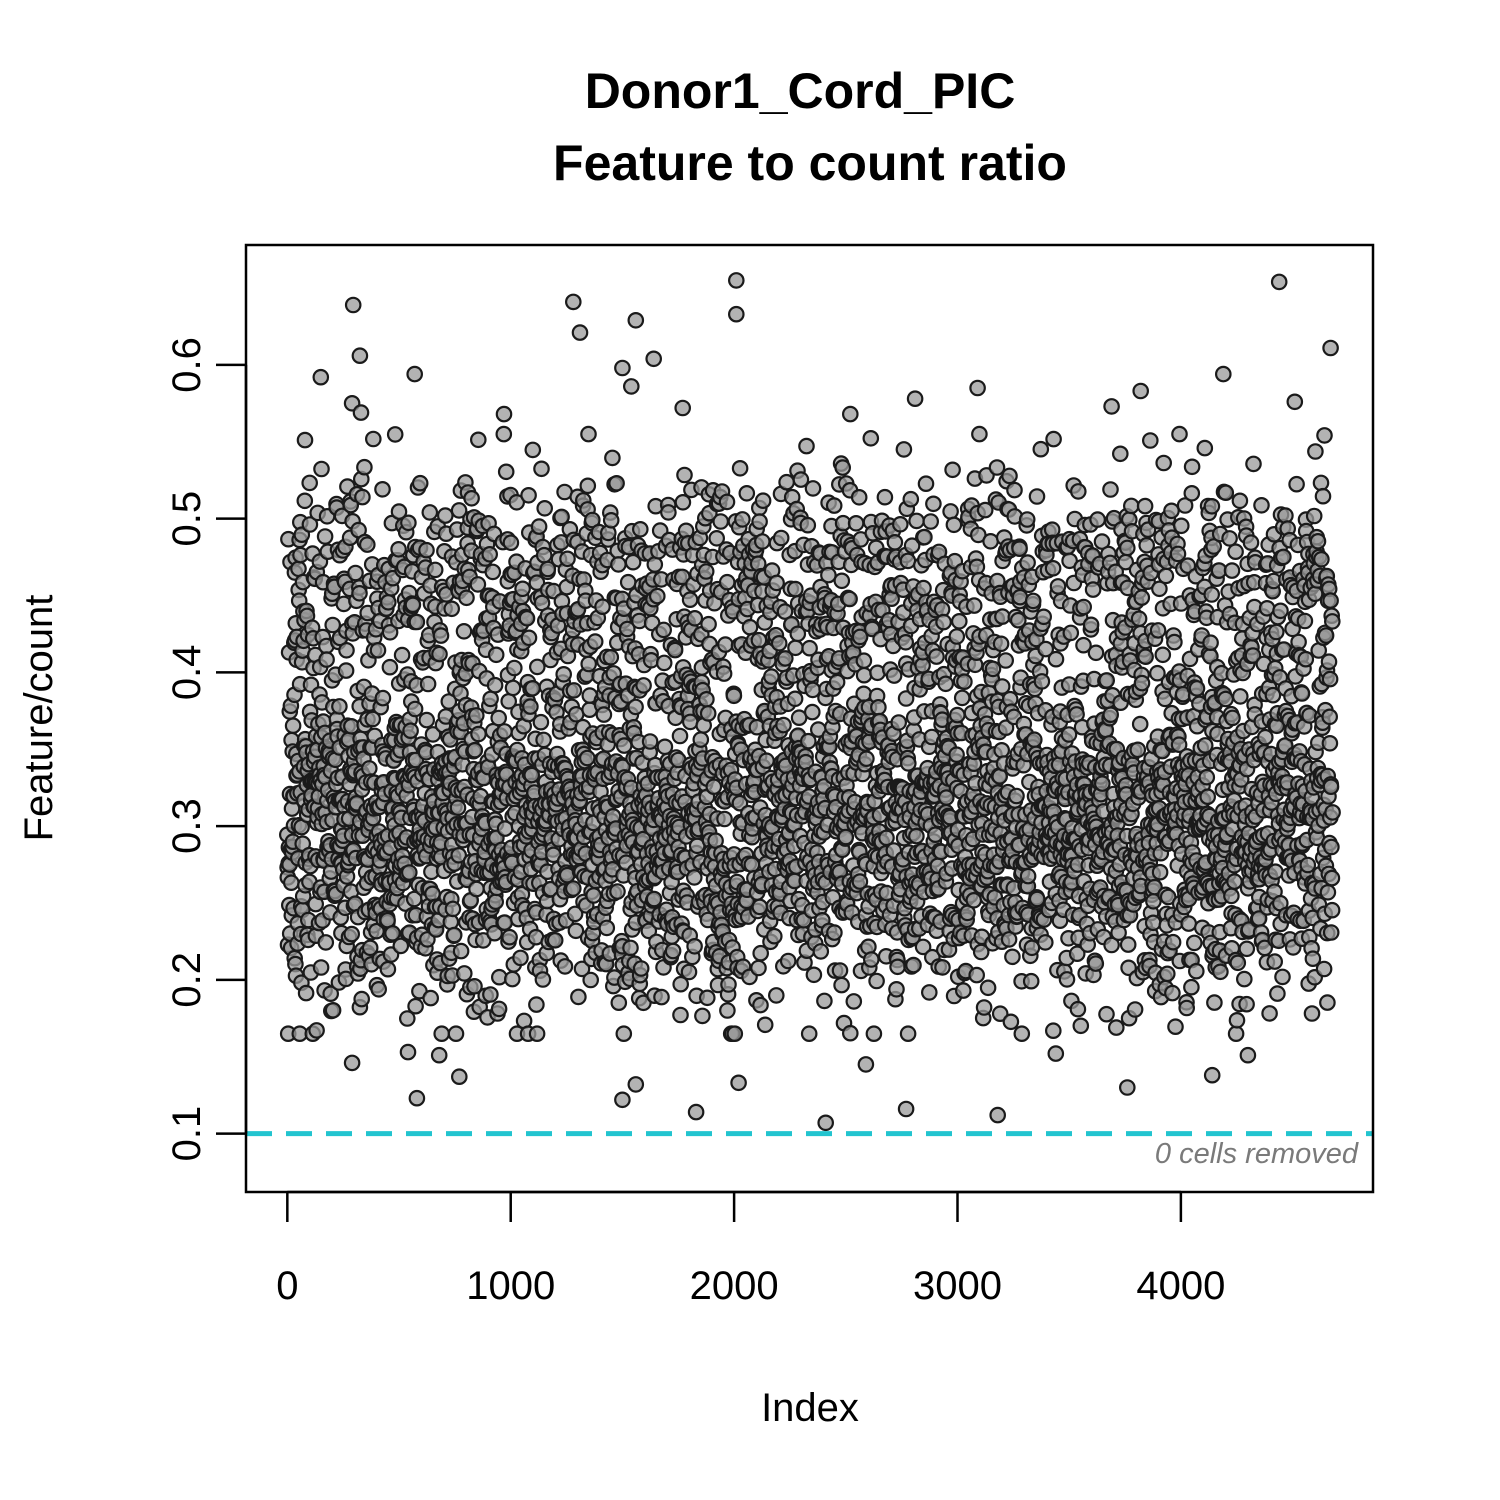  I want to click on y-tick-label: 0.6, so click(187, 365).